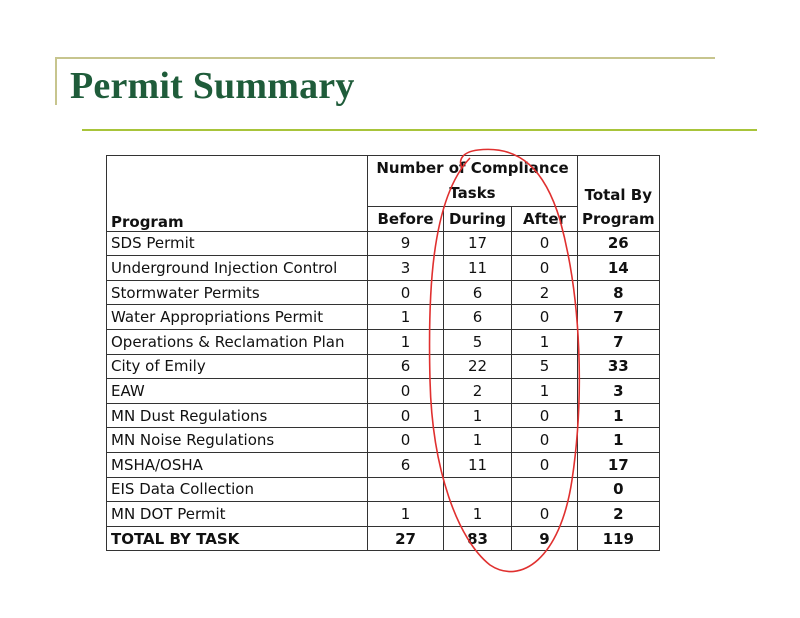  What do you see at coordinates (618, 243) in the screenshot?
I see `total-cell: 26` at bounding box center [618, 243].